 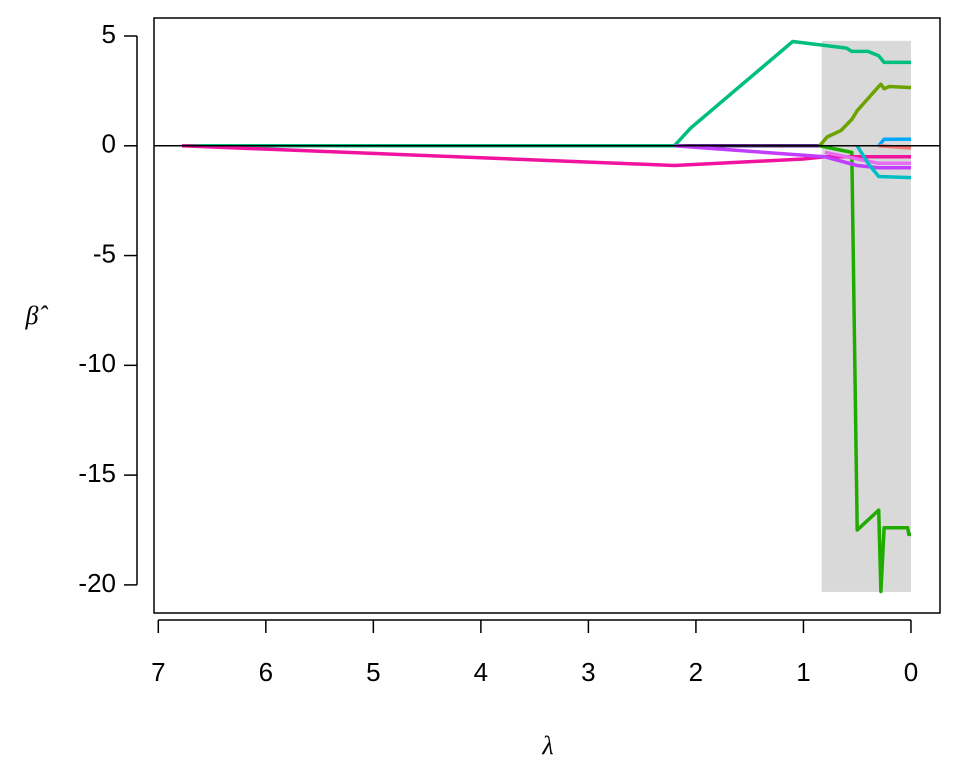 What do you see at coordinates (97, 583) in the screenshot?
I see `y-tick-label: -20` at bounding box center [97, 583].